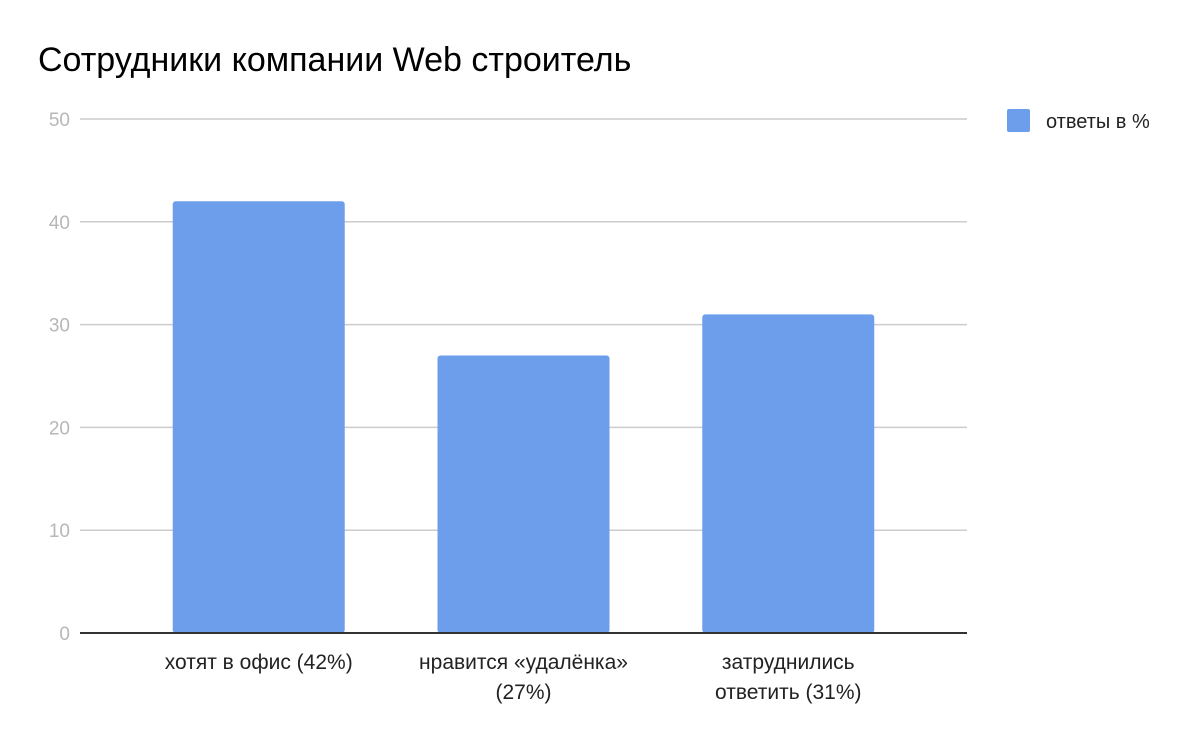 The width and height of the screenshot is (1200, 742). Describe the element at coordinates (523, 662) in the screenshot. I see `x-tick-label: нравится «удалёнка»` at that location.